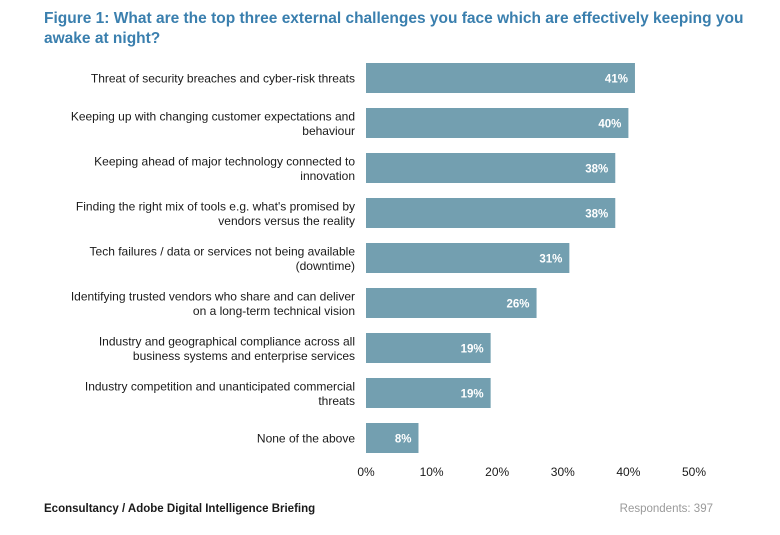 The width and height of the screenshot is (780, 535). I want to click on value-label-5: 31%, so click(550, 260).